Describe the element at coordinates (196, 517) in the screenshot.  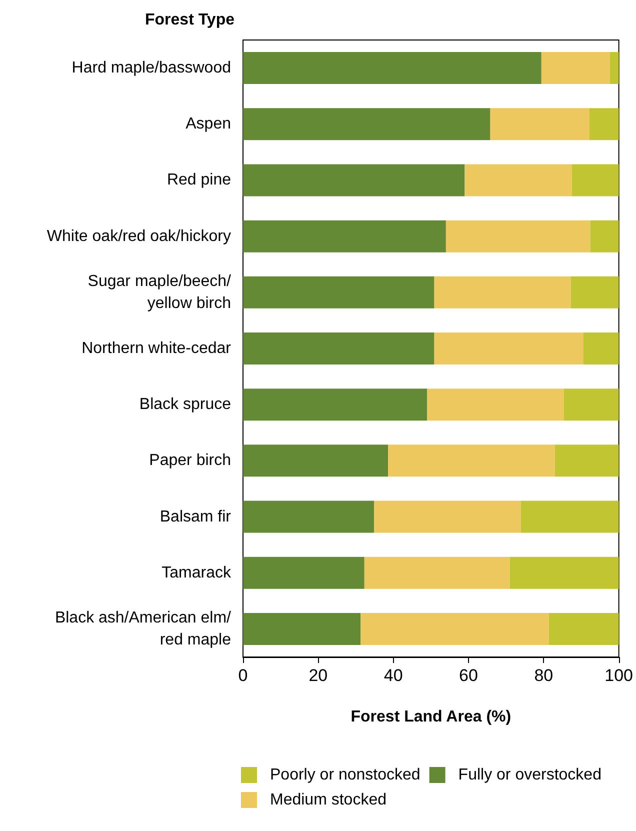
I see `y-tick-label: Balsam fir` at that location.